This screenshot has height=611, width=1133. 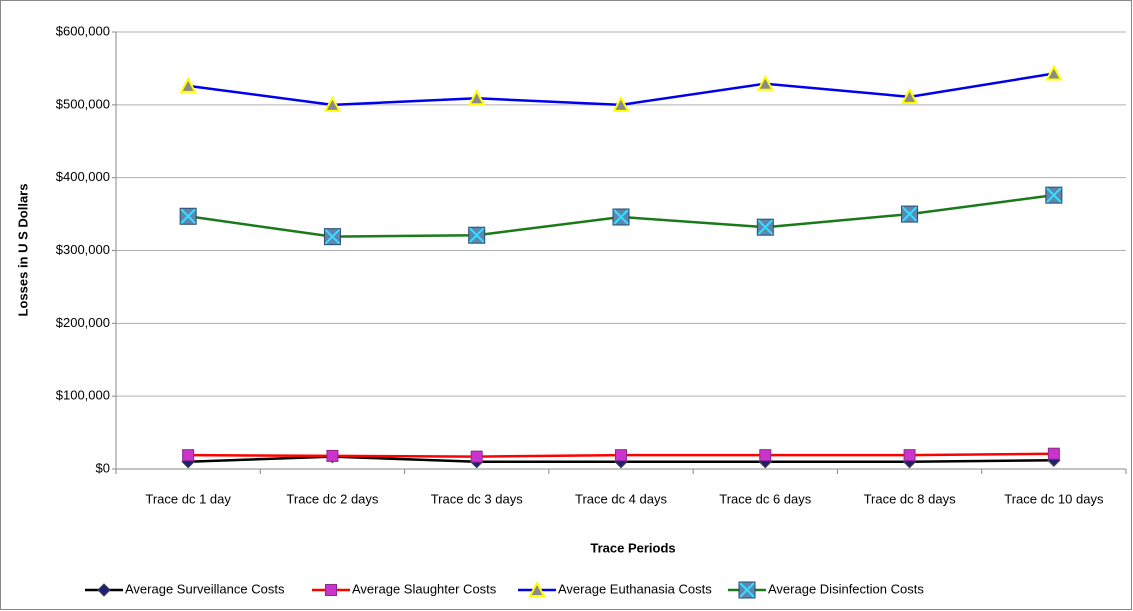 I want to click on legend-label: Average Surveillance Costs, so click(x=205, y=588).